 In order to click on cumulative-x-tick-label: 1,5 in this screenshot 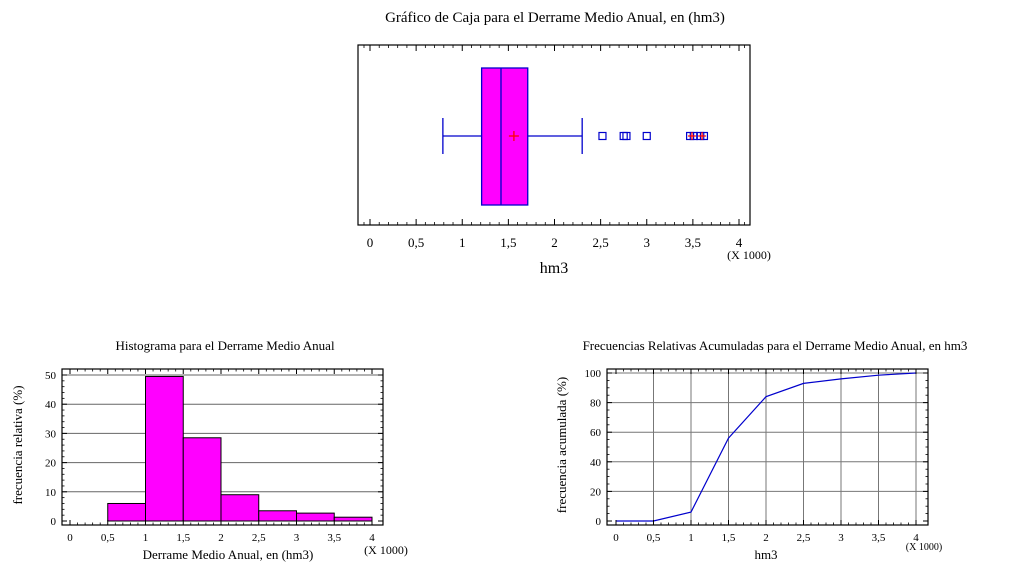, I will do `click(729, 538)`.